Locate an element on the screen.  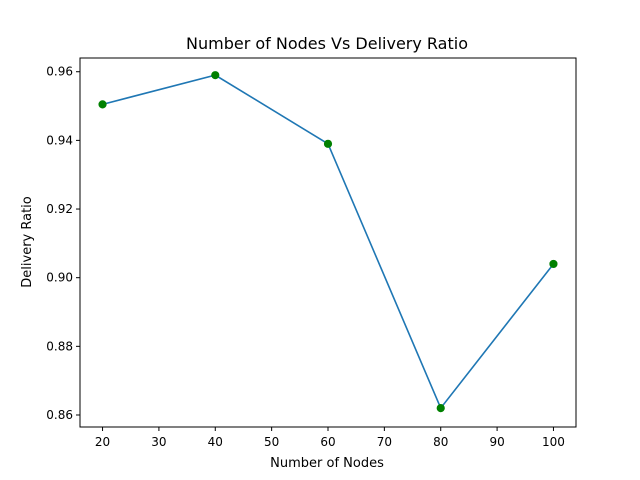
x-tick-label: 90 is located at coordinates (496, 442).